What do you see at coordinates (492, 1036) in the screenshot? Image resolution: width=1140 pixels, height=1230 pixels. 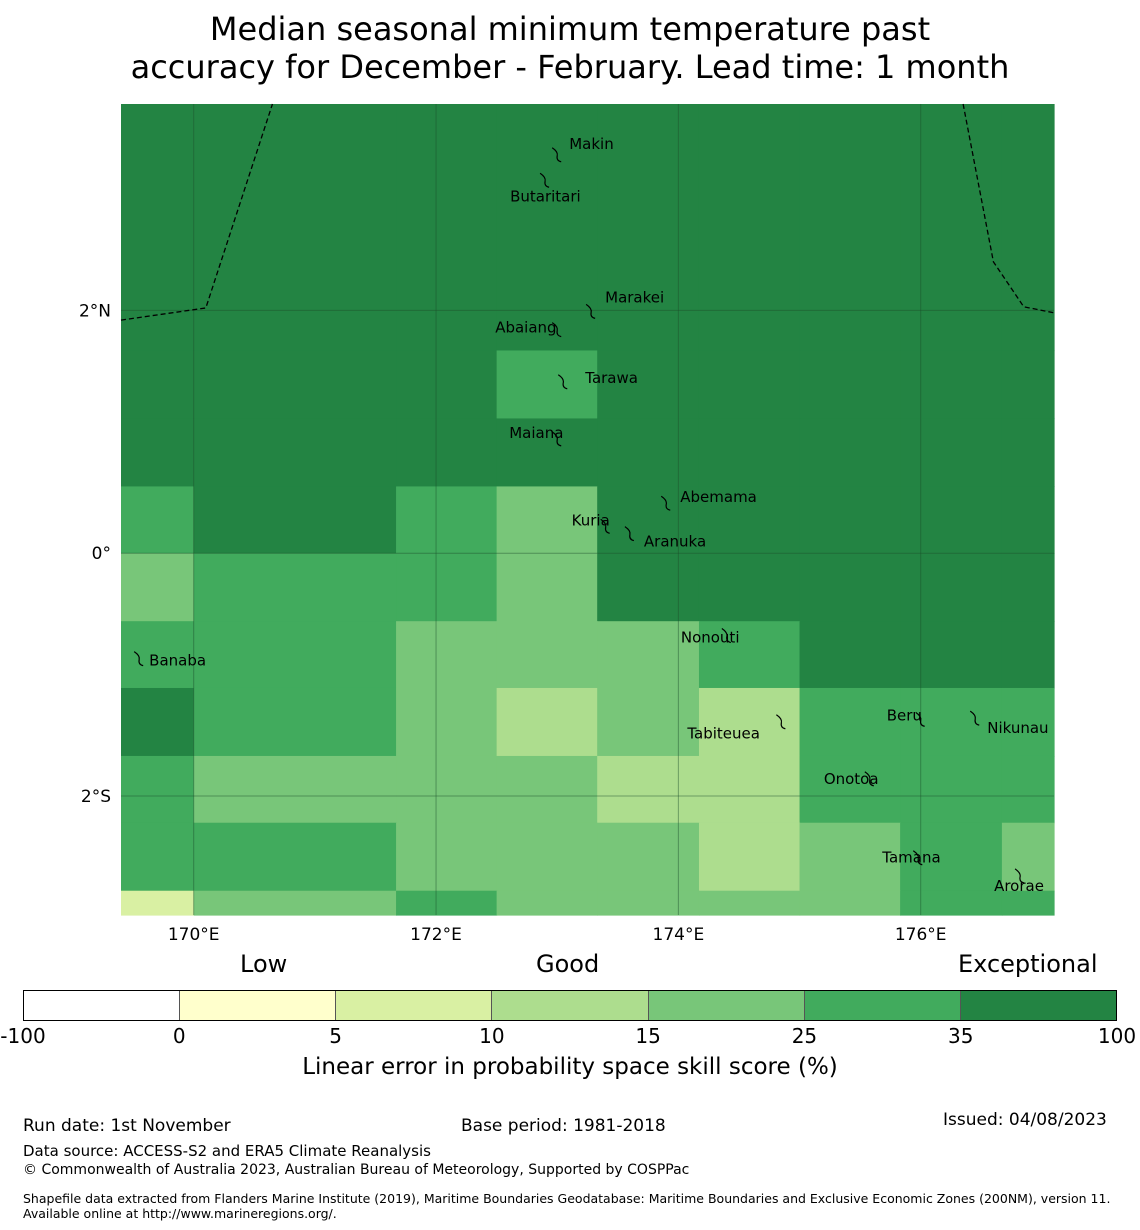 I see `colorbar-tick-label: 10` at bounding box center [492, 1036].